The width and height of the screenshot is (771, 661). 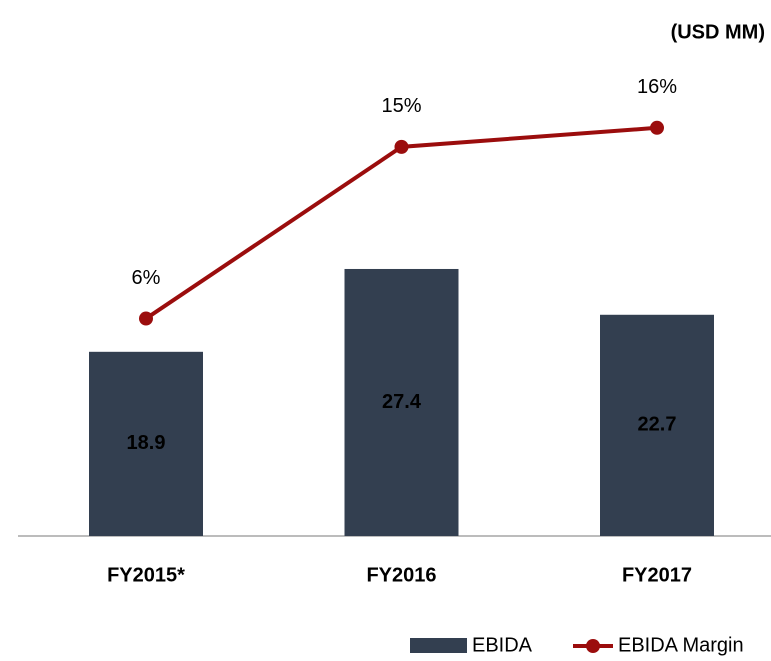 I want to click on legend-label: EBIDA, so click(x=502, y=645).